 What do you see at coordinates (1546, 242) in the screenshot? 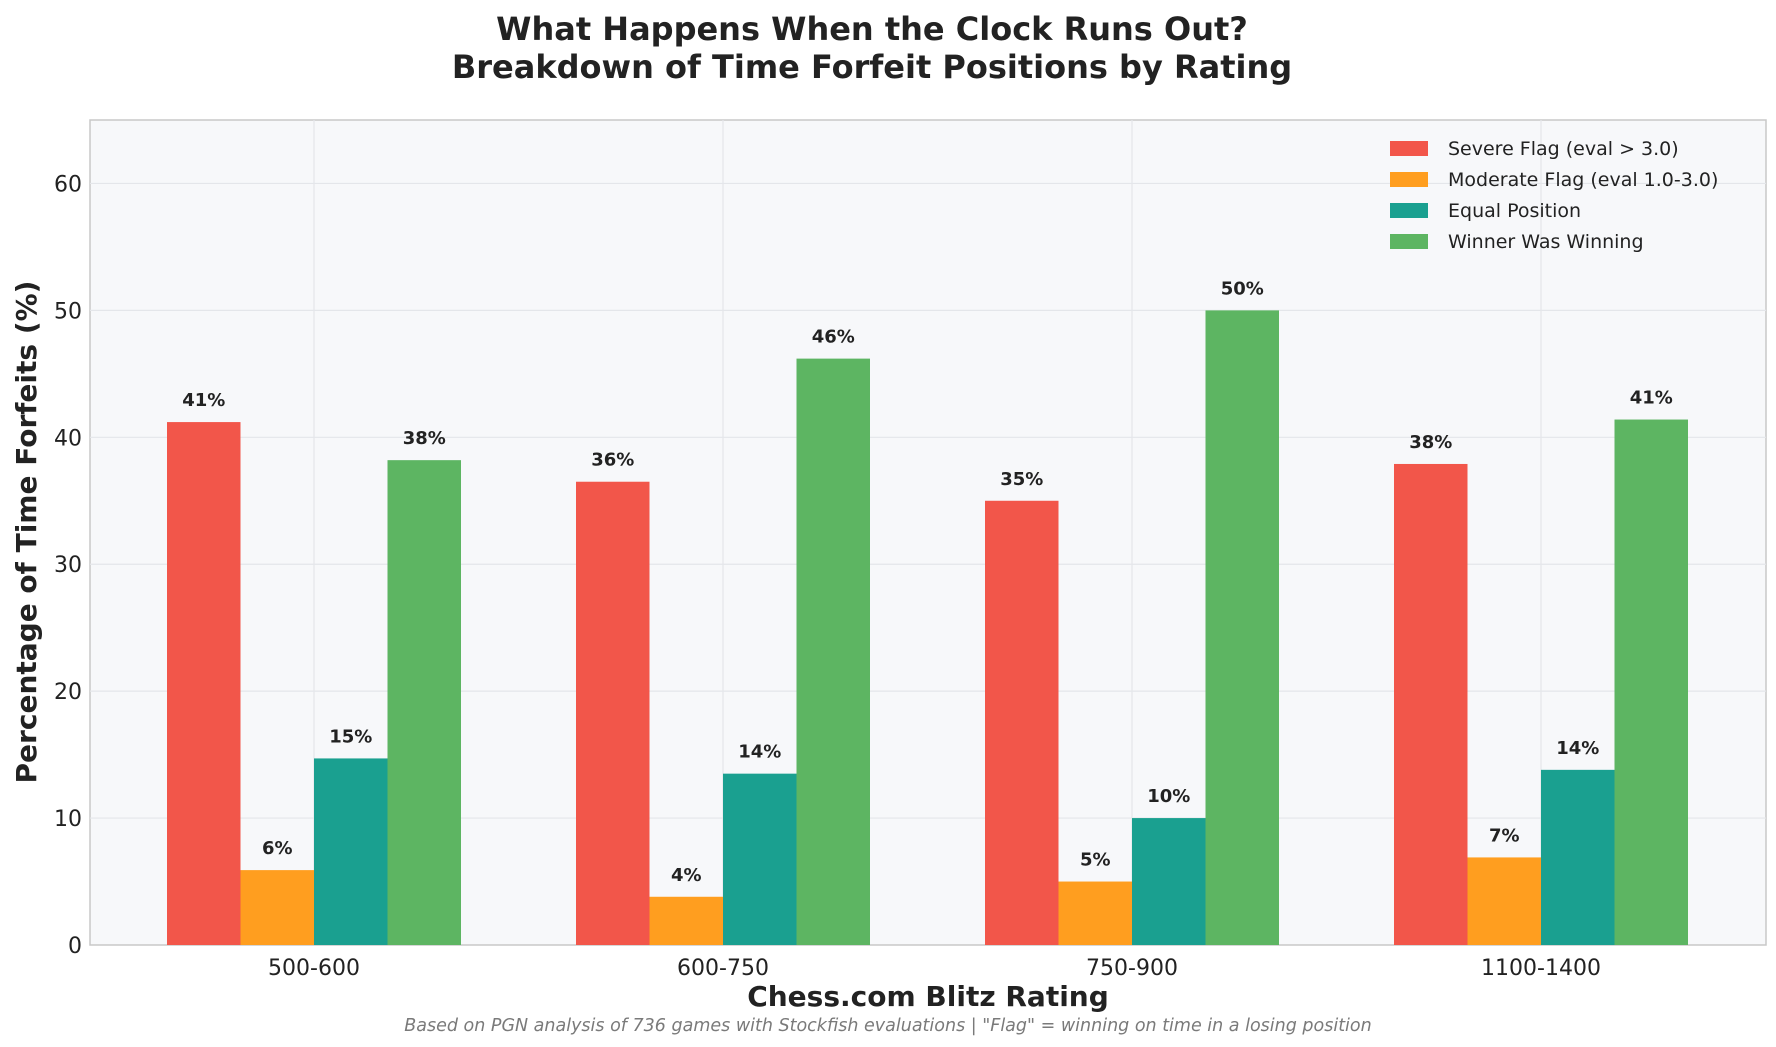
I see `legend-label: Winner Was Winning` at bounding box center [1546, 242].